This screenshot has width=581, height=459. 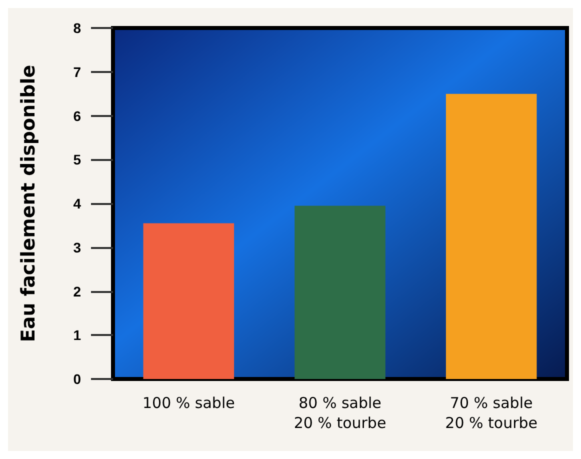 I want to click on y-axis-title: Eau facilement disponible, so click(x=29, y=203).